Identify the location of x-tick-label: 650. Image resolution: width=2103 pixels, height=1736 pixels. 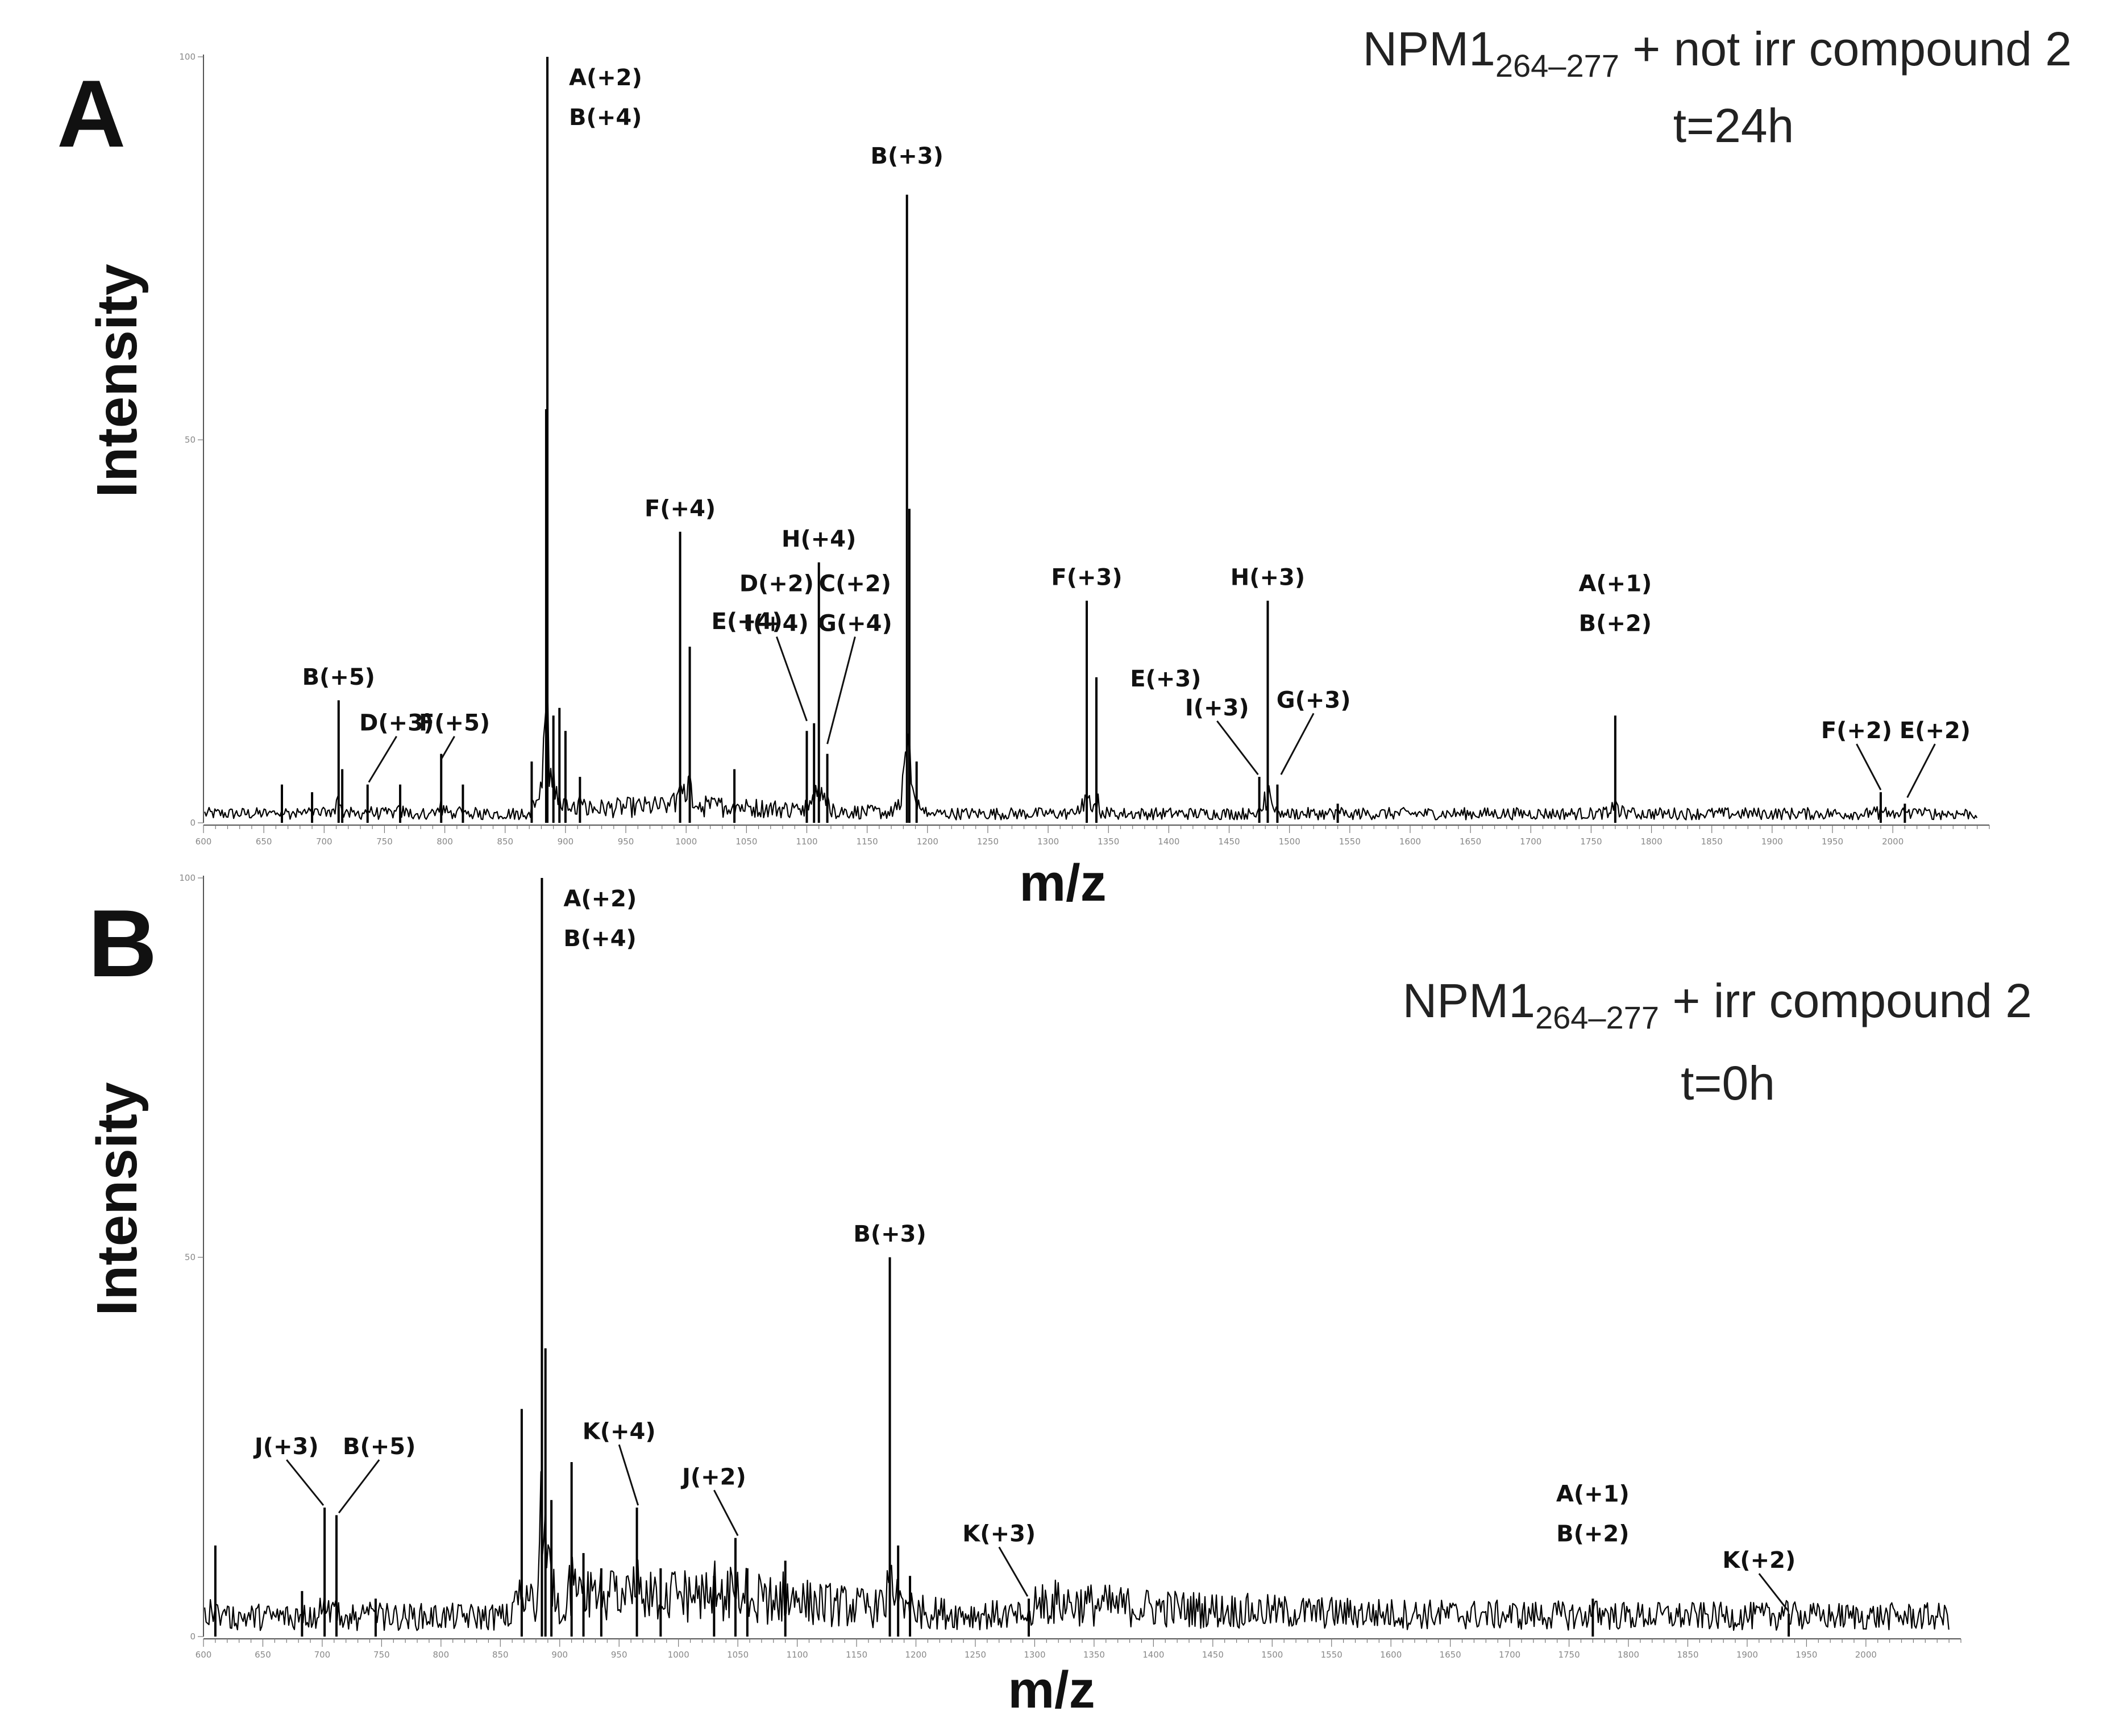
(263, 1655).